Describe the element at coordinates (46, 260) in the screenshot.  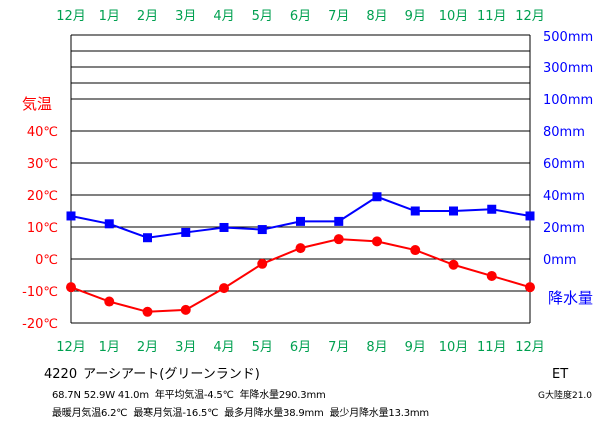
I see `temperature-tick-label: 0℃` at that location.